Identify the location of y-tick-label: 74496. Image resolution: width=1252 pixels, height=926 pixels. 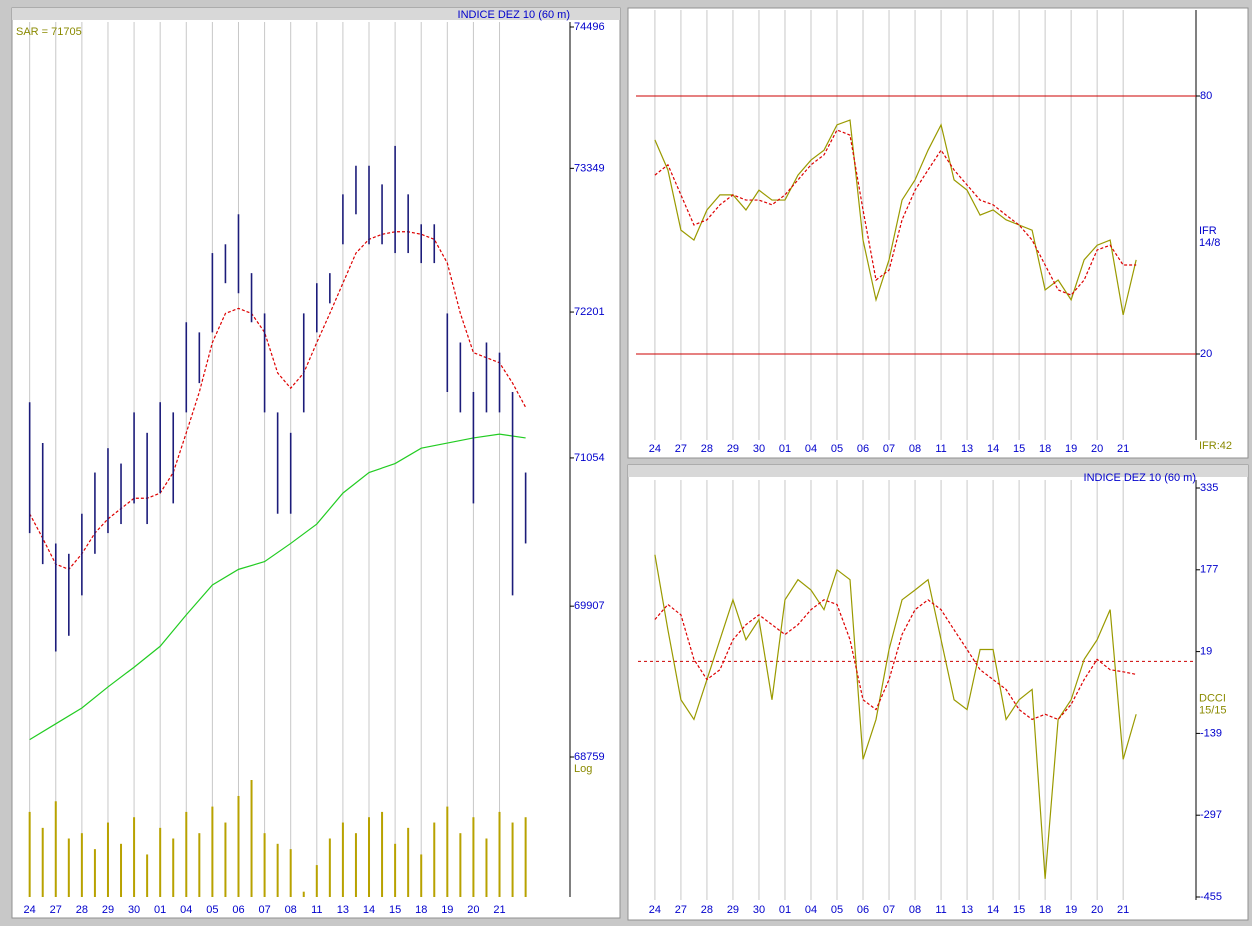
(589, 27).